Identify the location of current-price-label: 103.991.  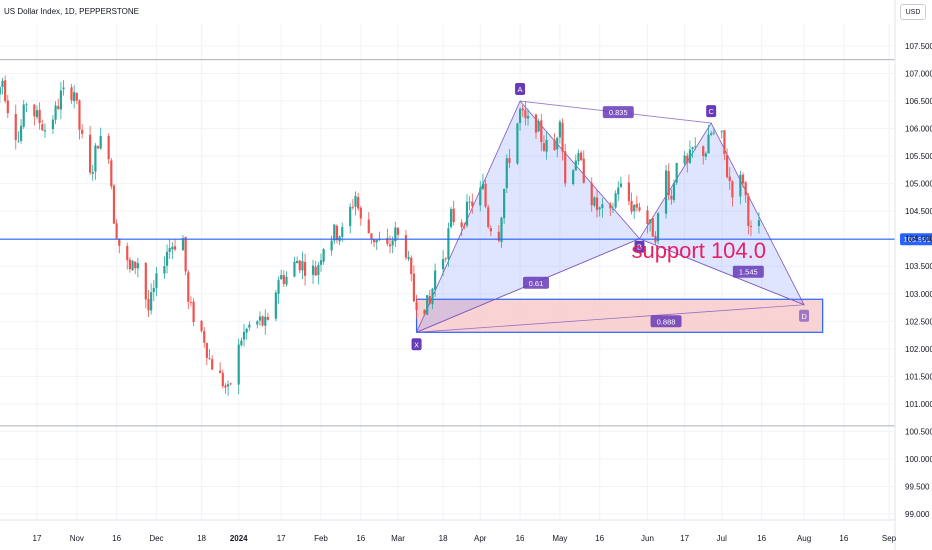
(916, 239).